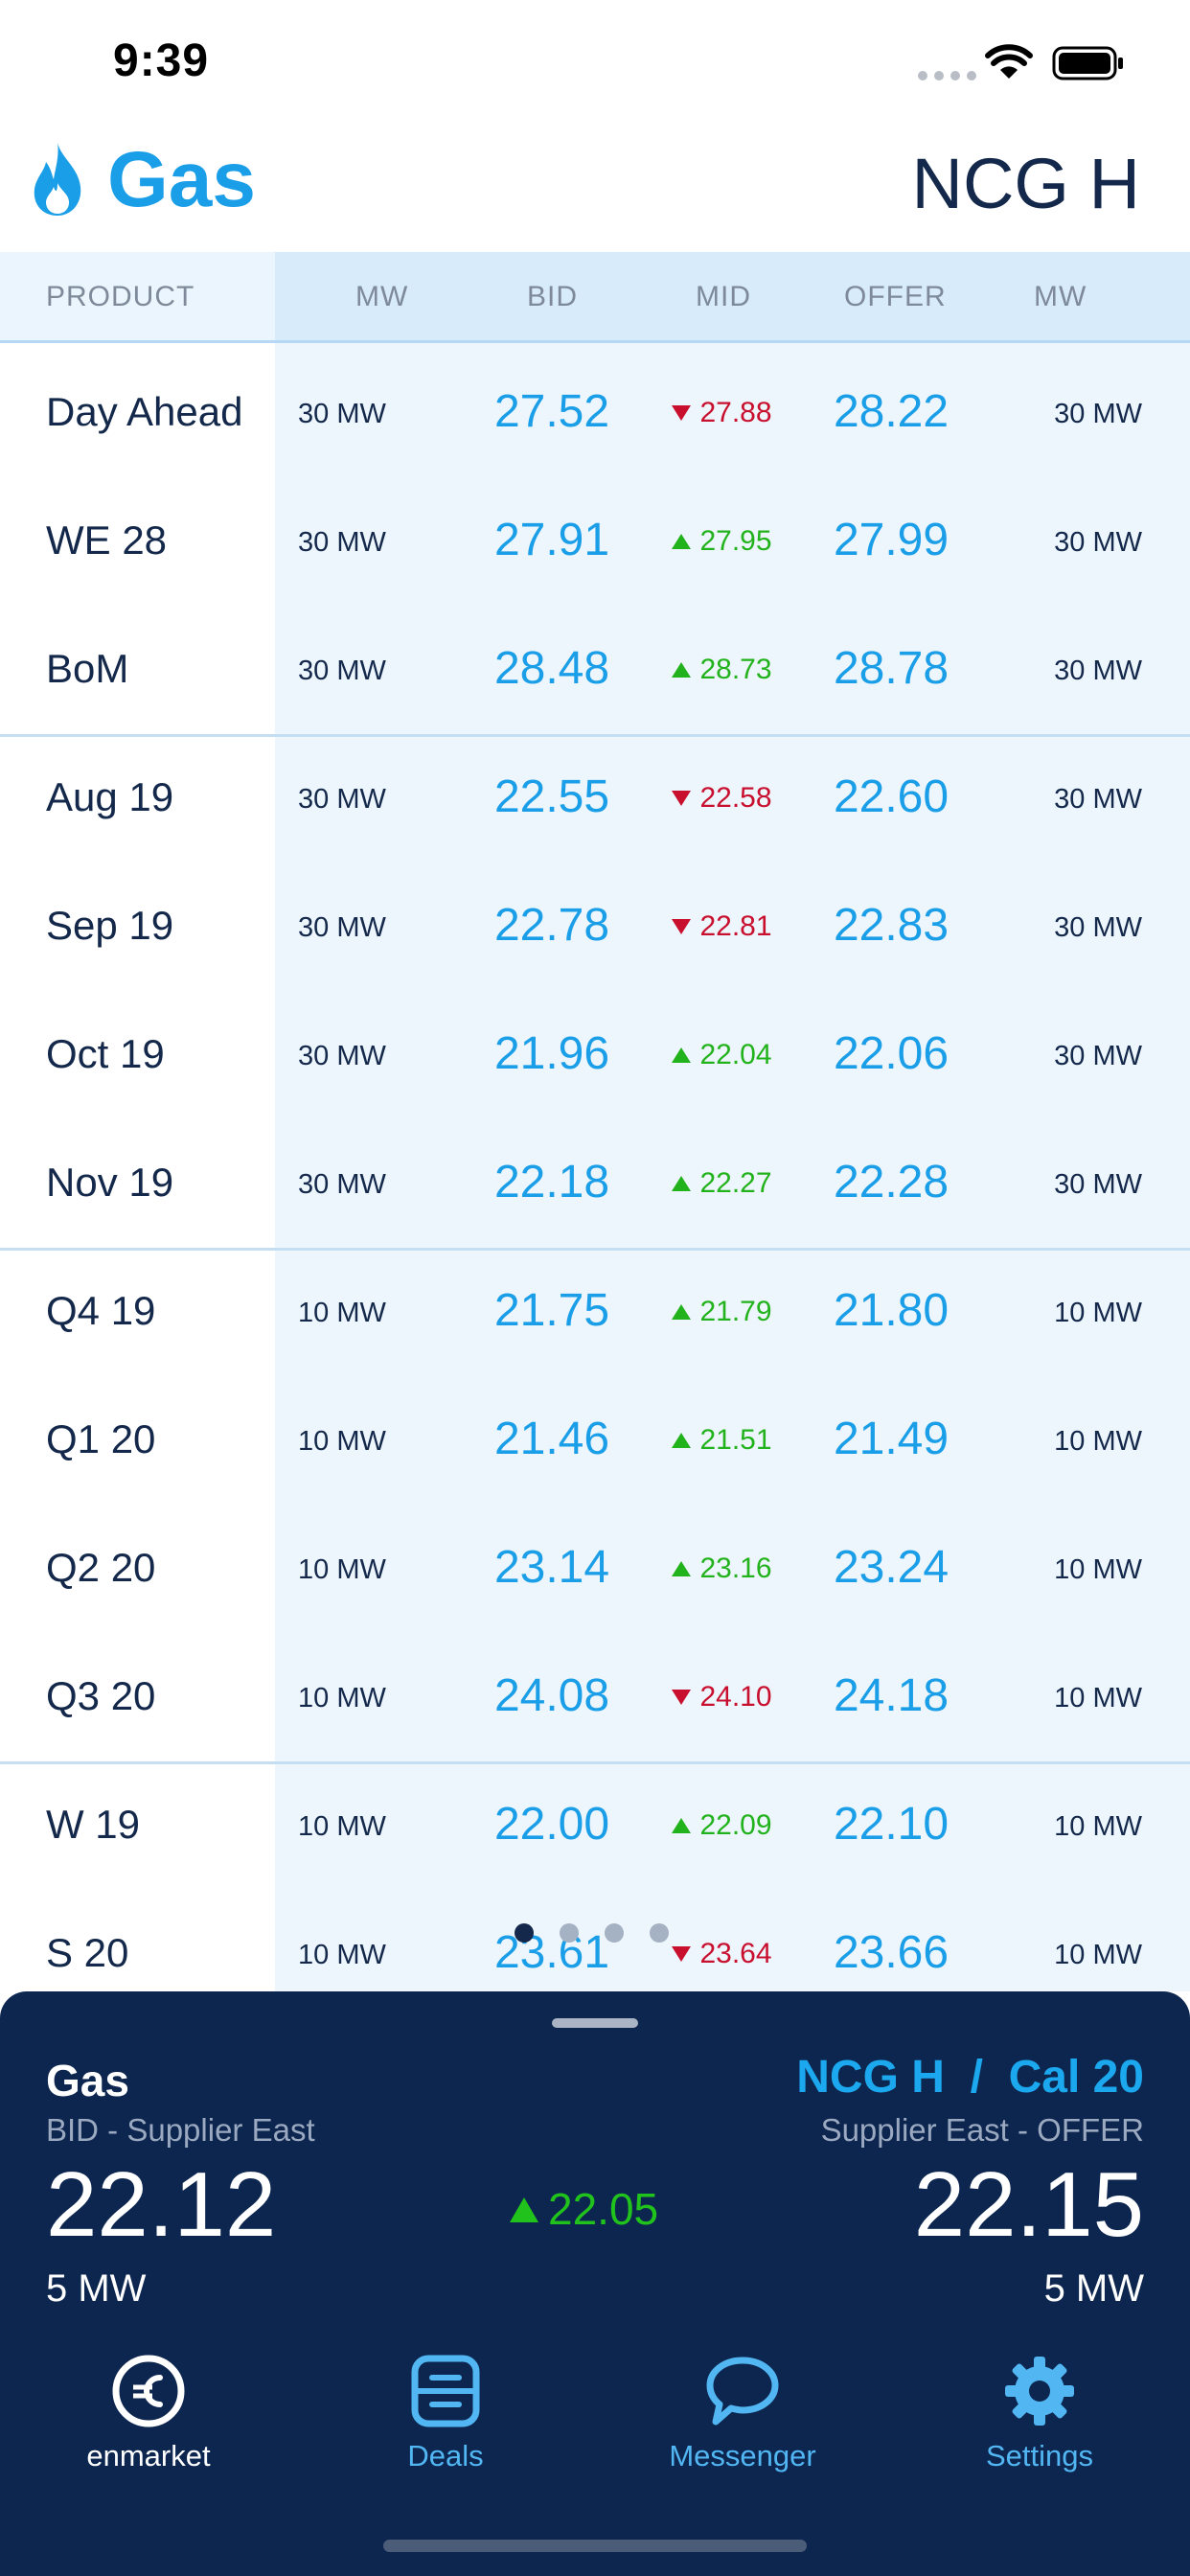 This screenshot has width=1190, height=2576. What do you see at coordinates (1029, 2204) in the screenshot?
I see `panel-offer-price: 22.15` at bounding box center [1029, 2204].